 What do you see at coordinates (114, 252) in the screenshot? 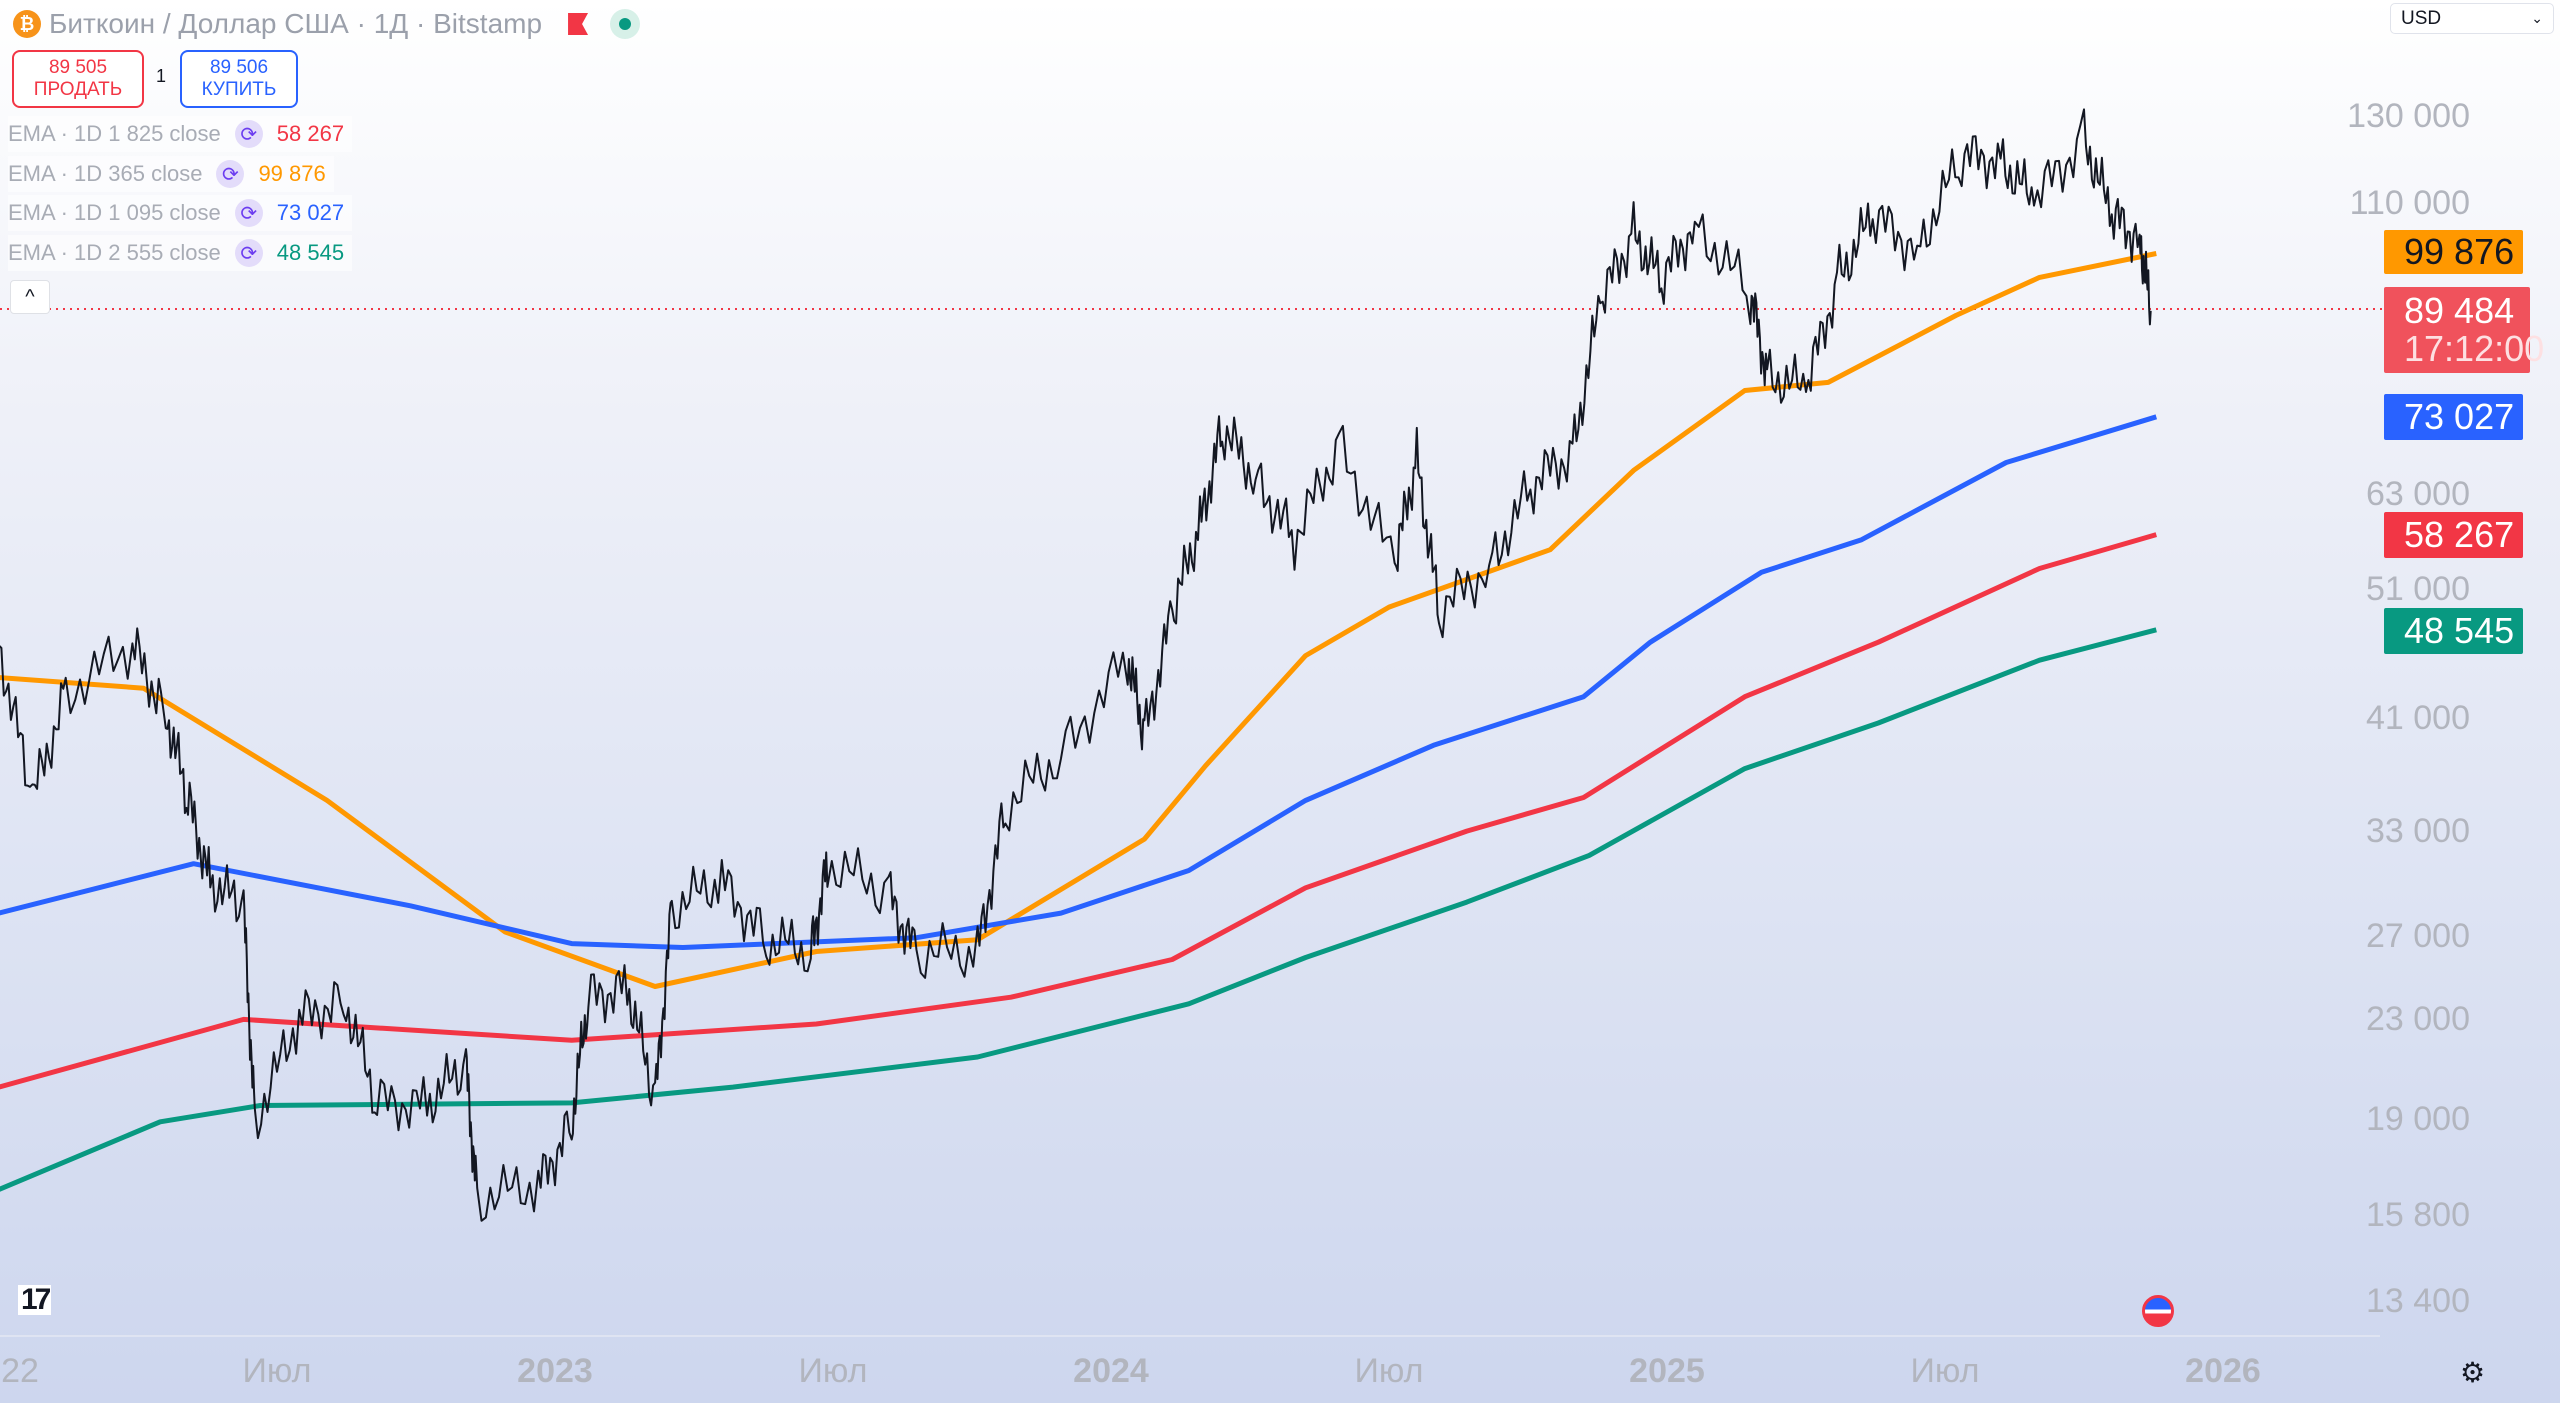
I see `indicator-label: EMA · 1D 2 555 close` at bounding box center [114, 252].